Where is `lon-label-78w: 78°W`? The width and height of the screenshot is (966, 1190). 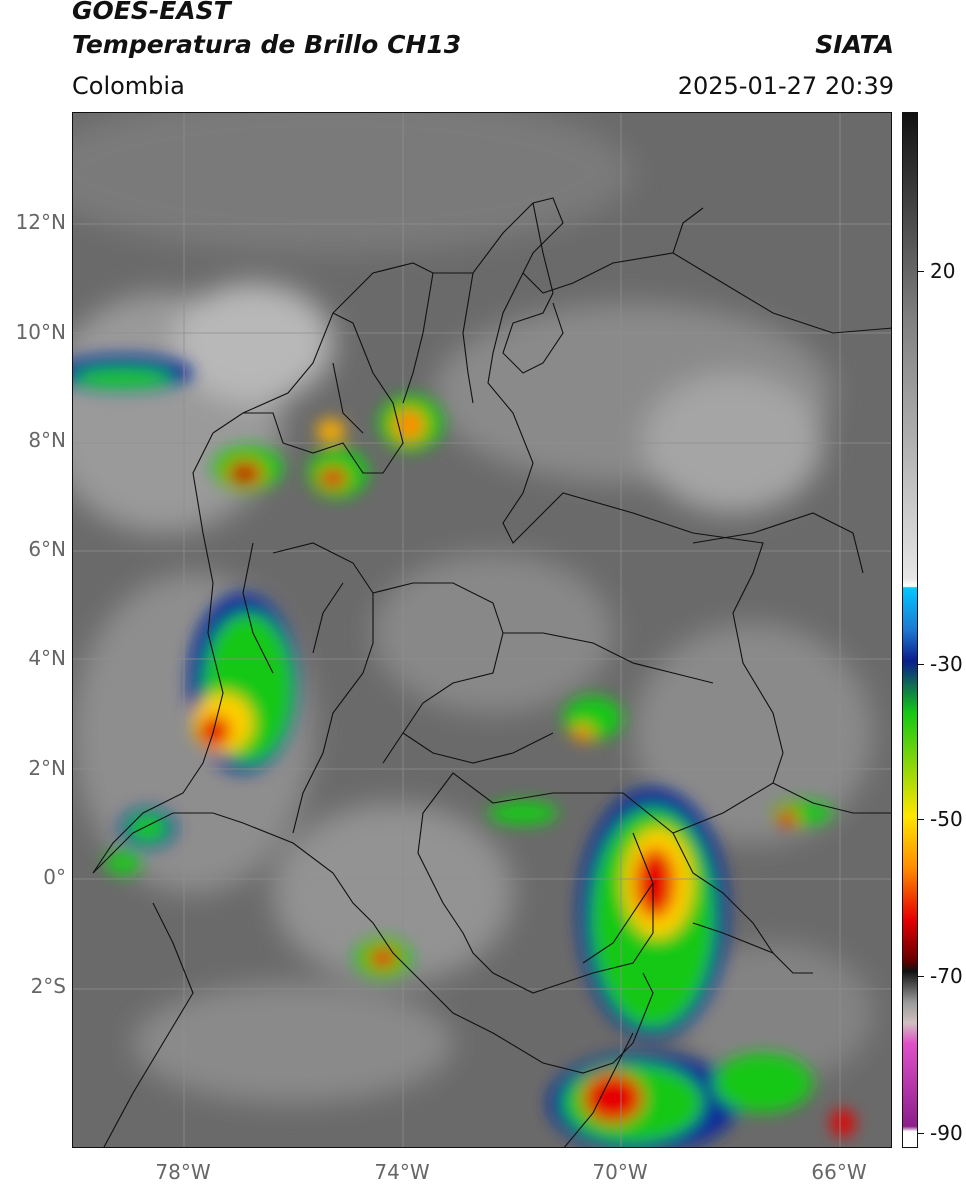 lon-label-78w: 78°W is located at coordinates (183, 1172).